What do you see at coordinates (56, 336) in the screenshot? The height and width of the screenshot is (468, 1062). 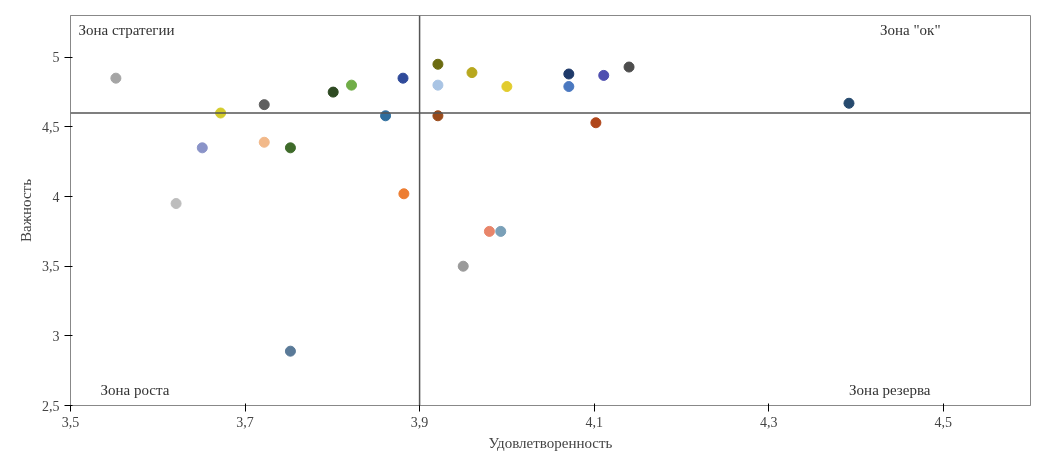 I see `y-tick-label: 3` at bounding box center [56, 336].